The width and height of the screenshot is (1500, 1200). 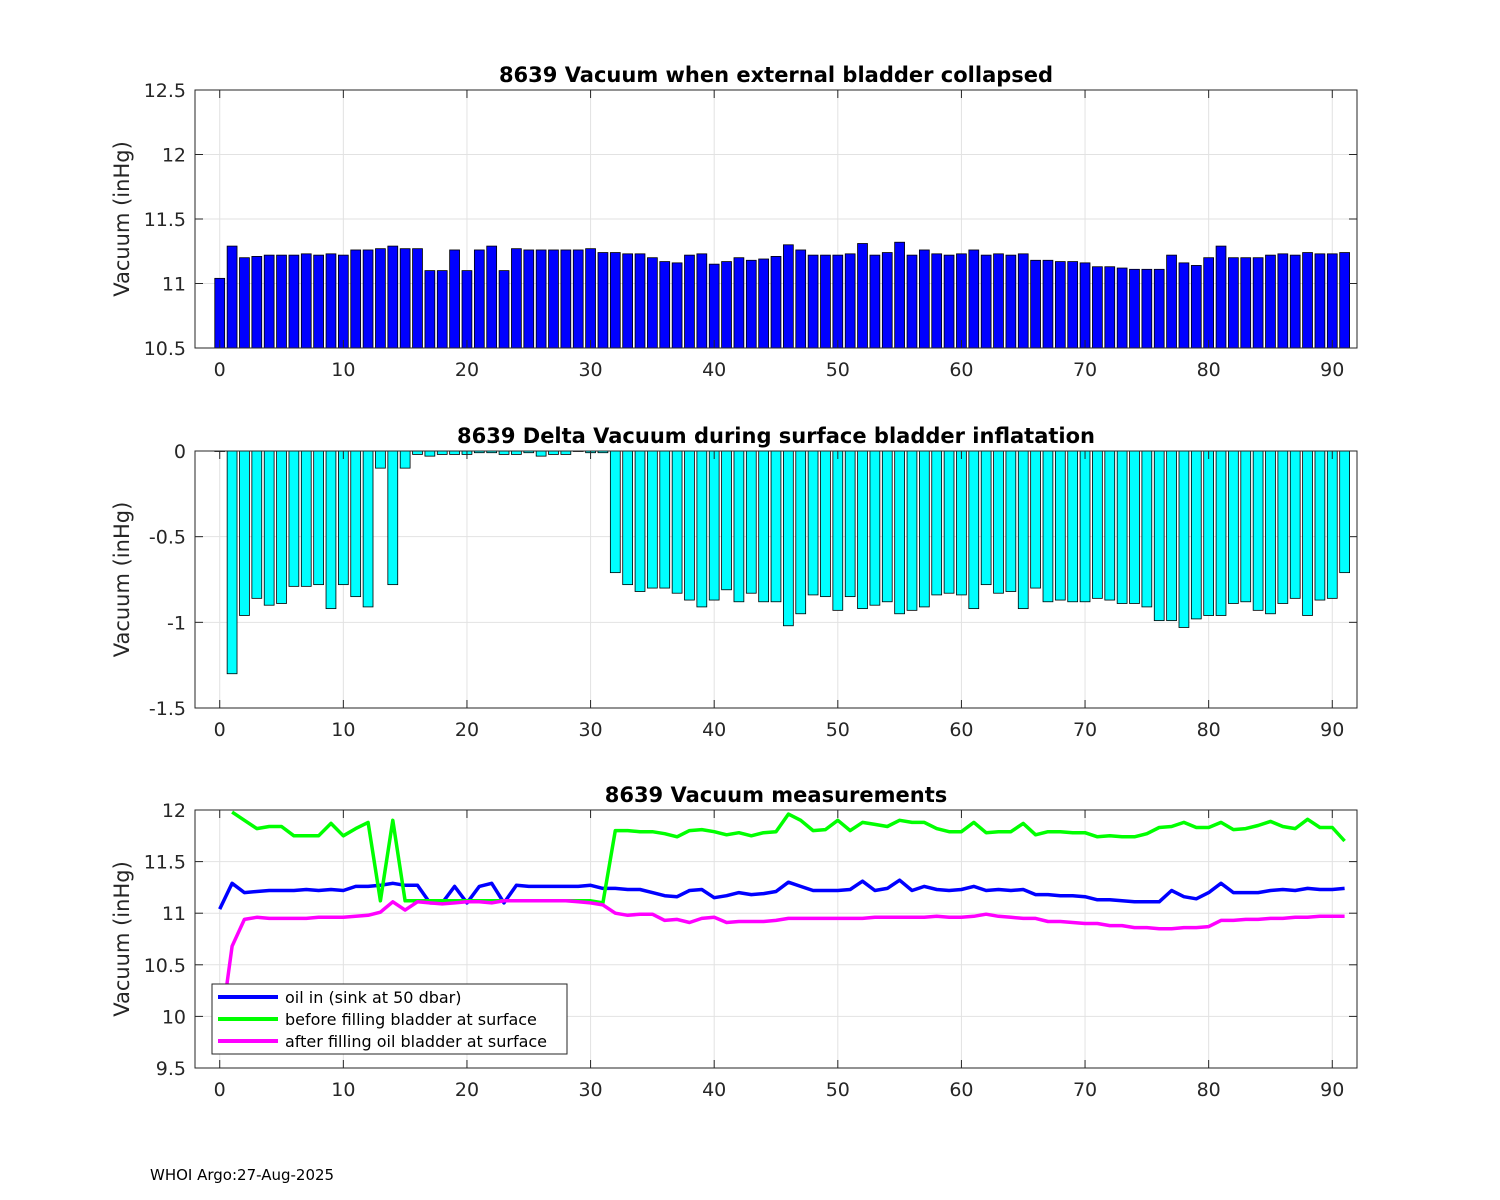 I want to click on legend-label: before filling bladder at surface, so click(x=411, y=1019).